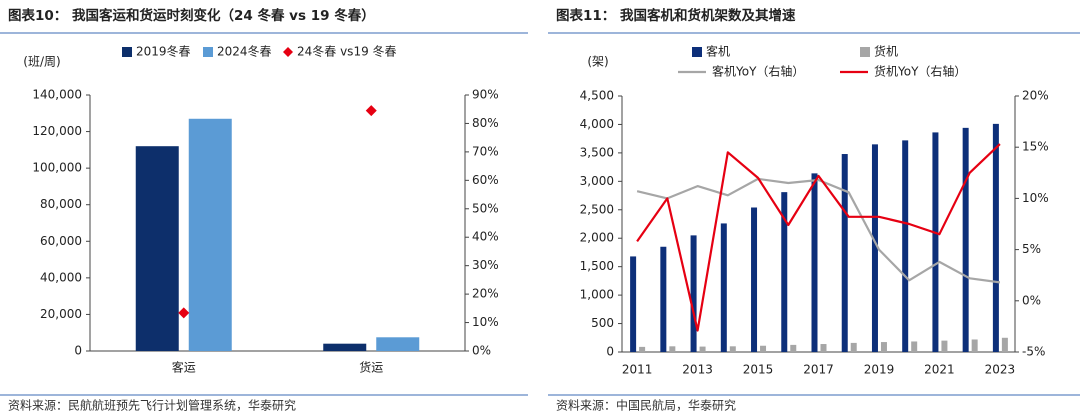 The width and height of the screenshot is (1080, 419). Describe the element at coordinates (61, 241) in the screenshot. I see `y-tick-label: 60,000` at that location.